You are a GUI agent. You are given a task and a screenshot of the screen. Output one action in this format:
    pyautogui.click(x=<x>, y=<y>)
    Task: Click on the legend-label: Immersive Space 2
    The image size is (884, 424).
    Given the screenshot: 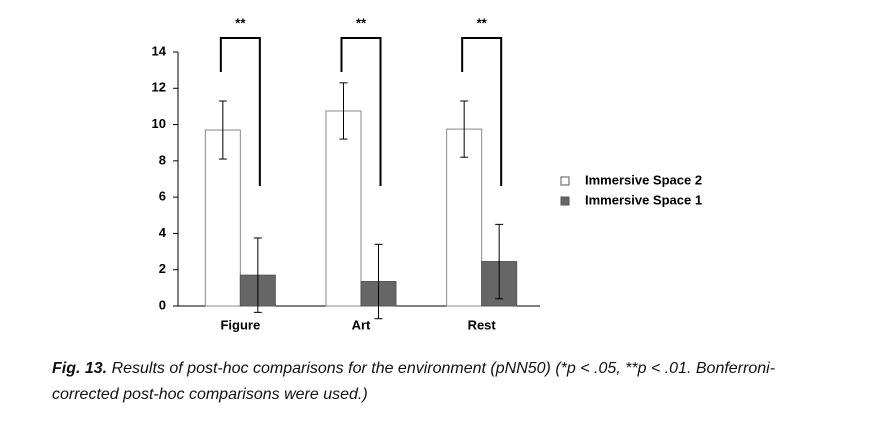 What is the action you would take?
    pyautogui.click(x=643, y=179)
    